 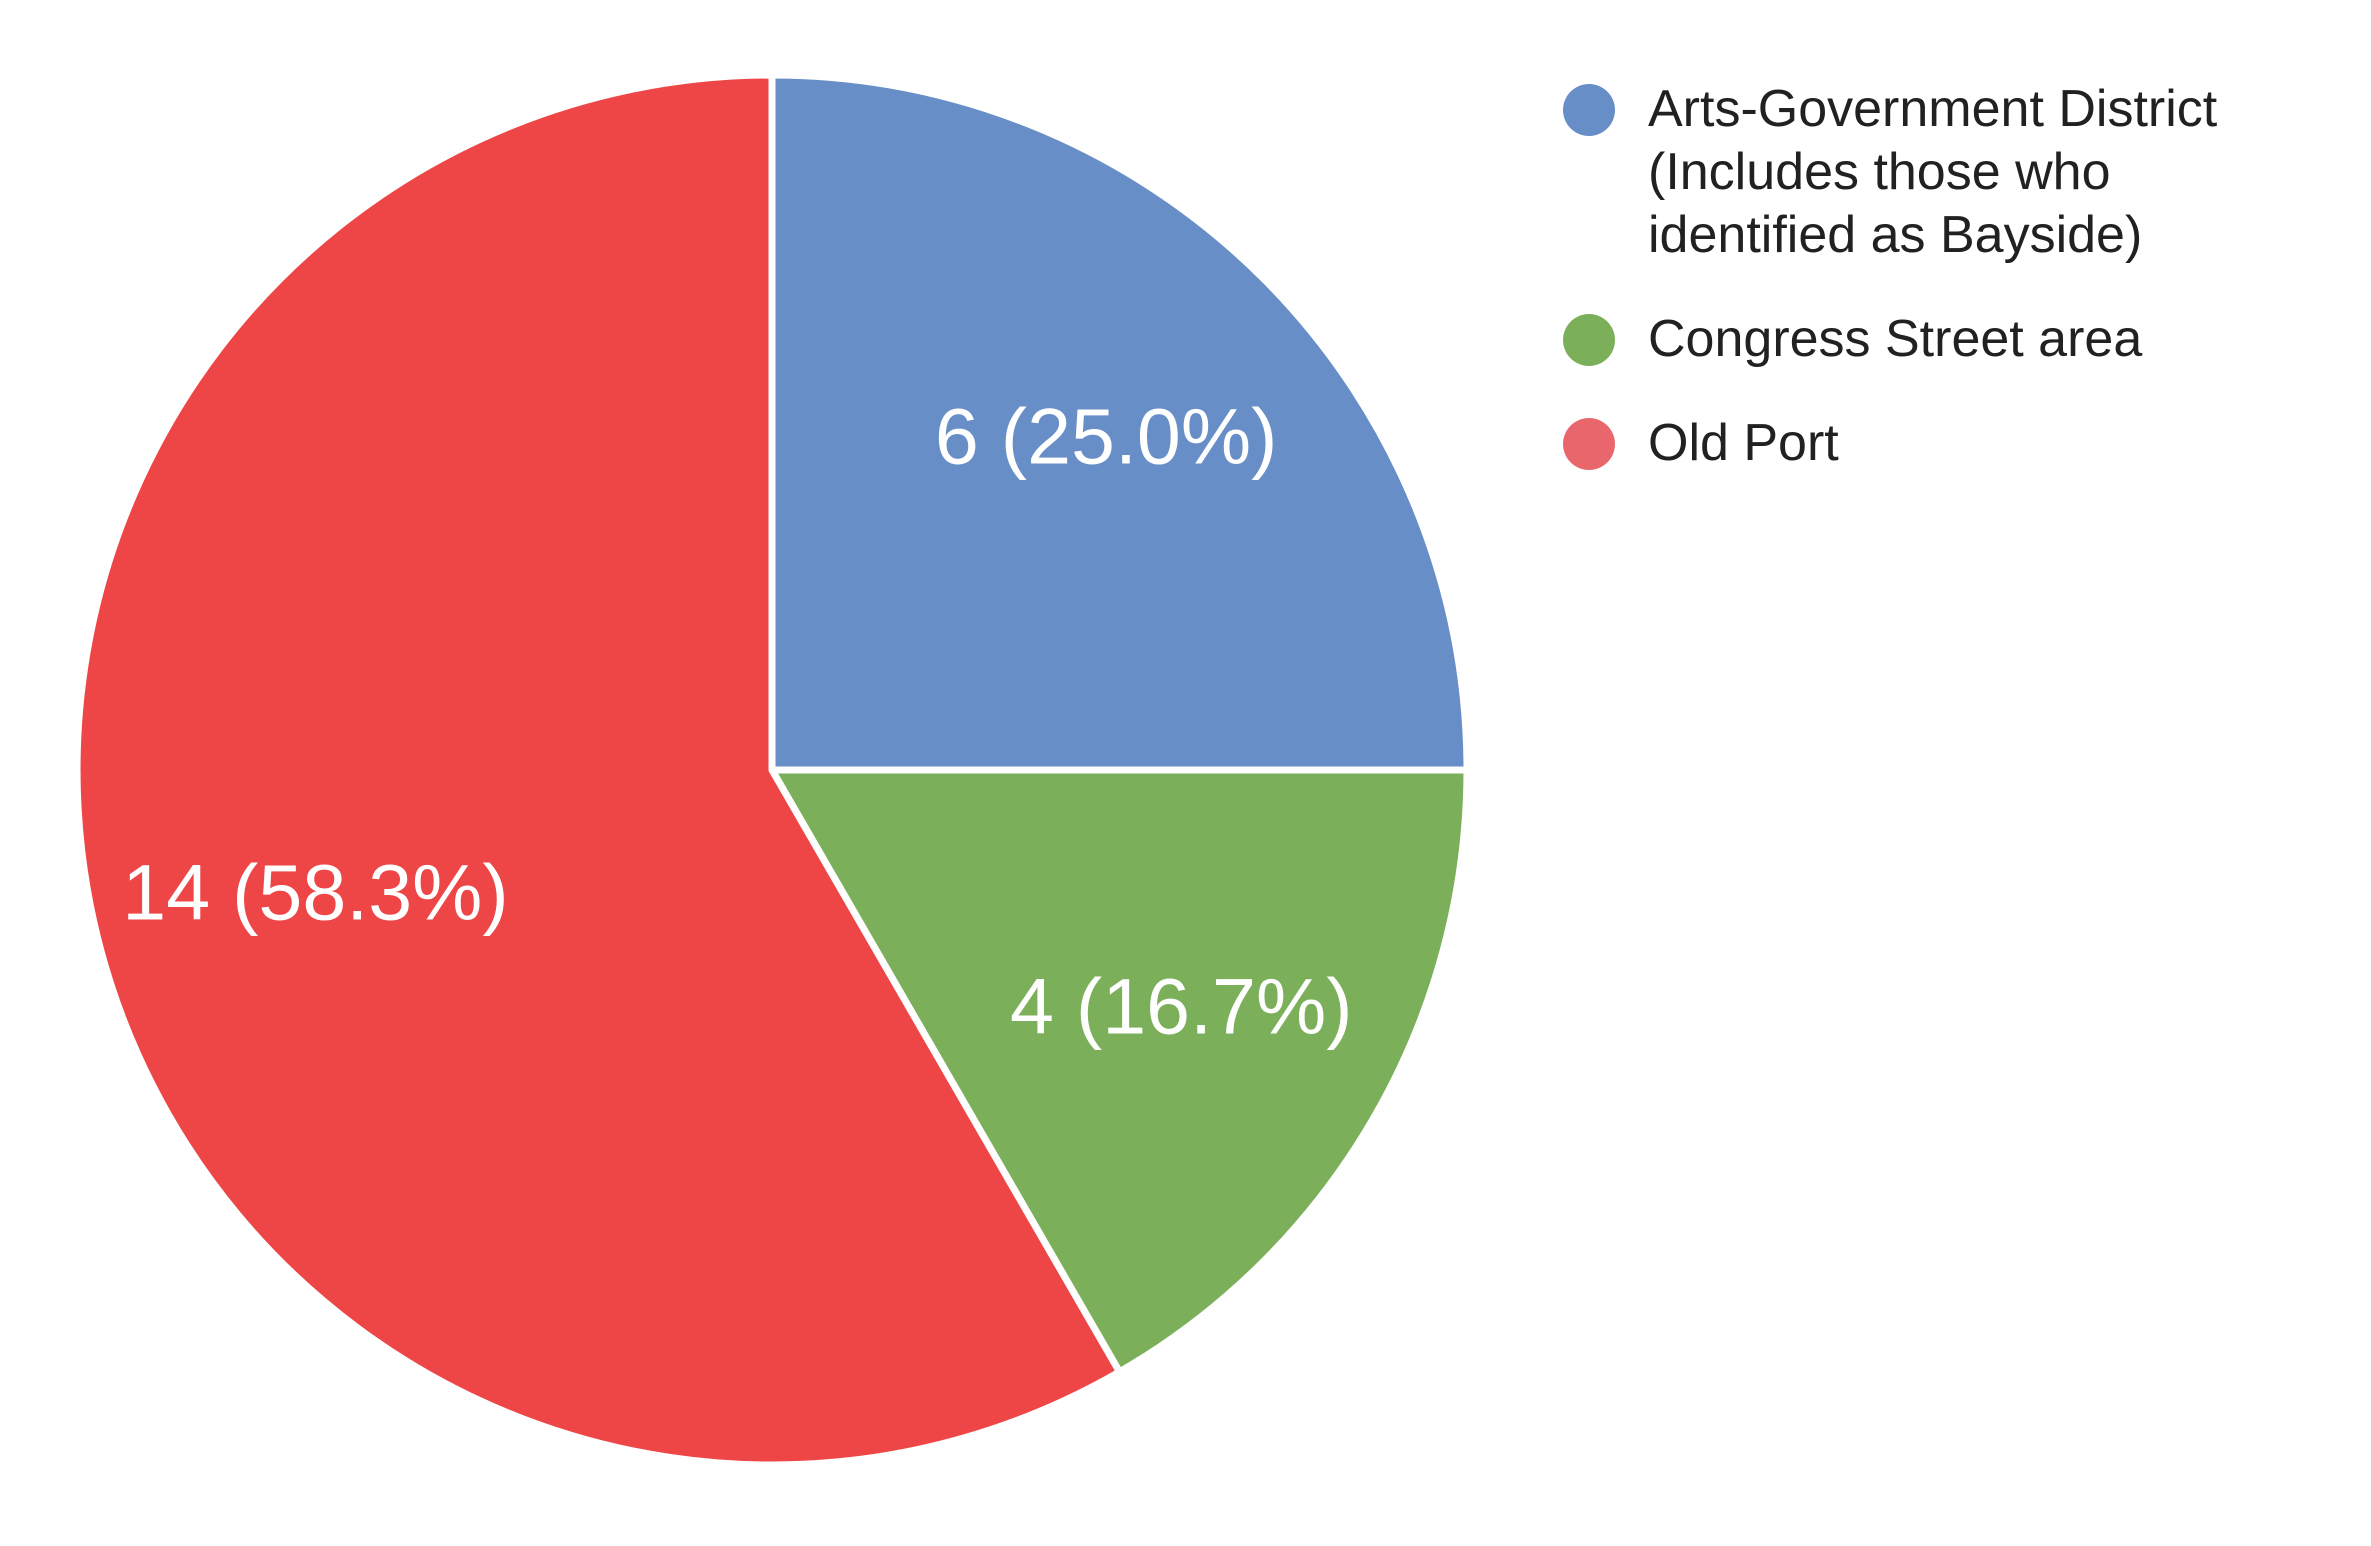 What do you see at coordinates (1879, 172) in the screenshot?
I see `legend-label-line: (Includes those who` at bounding box center [1879, 172].